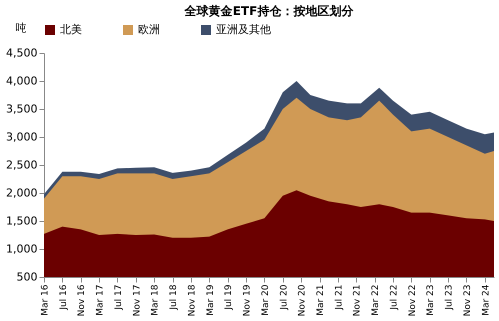 Image resolution: width=499 pixels, height=321 pixels. I want to click on y-tick-label: 2,000, so click(22, 193).